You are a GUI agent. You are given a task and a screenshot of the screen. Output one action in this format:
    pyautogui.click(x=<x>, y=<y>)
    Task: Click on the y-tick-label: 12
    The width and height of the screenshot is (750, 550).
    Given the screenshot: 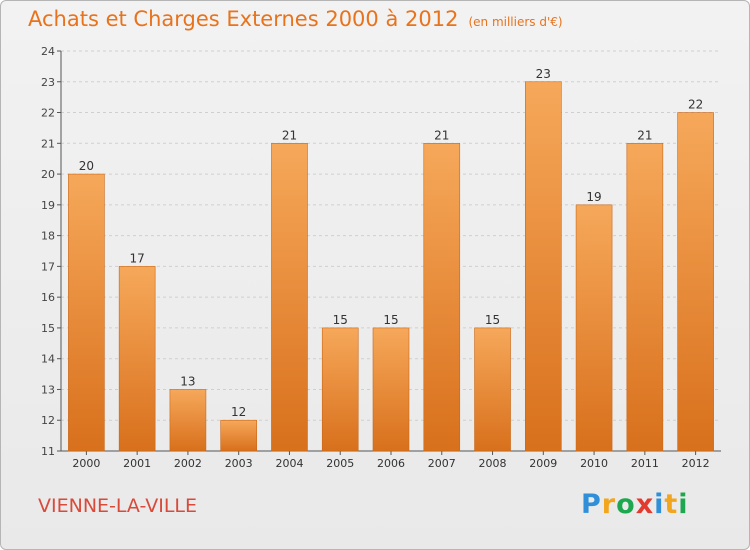 What is the action you would take?
    pyautogui.click(x=48, y=420)
    